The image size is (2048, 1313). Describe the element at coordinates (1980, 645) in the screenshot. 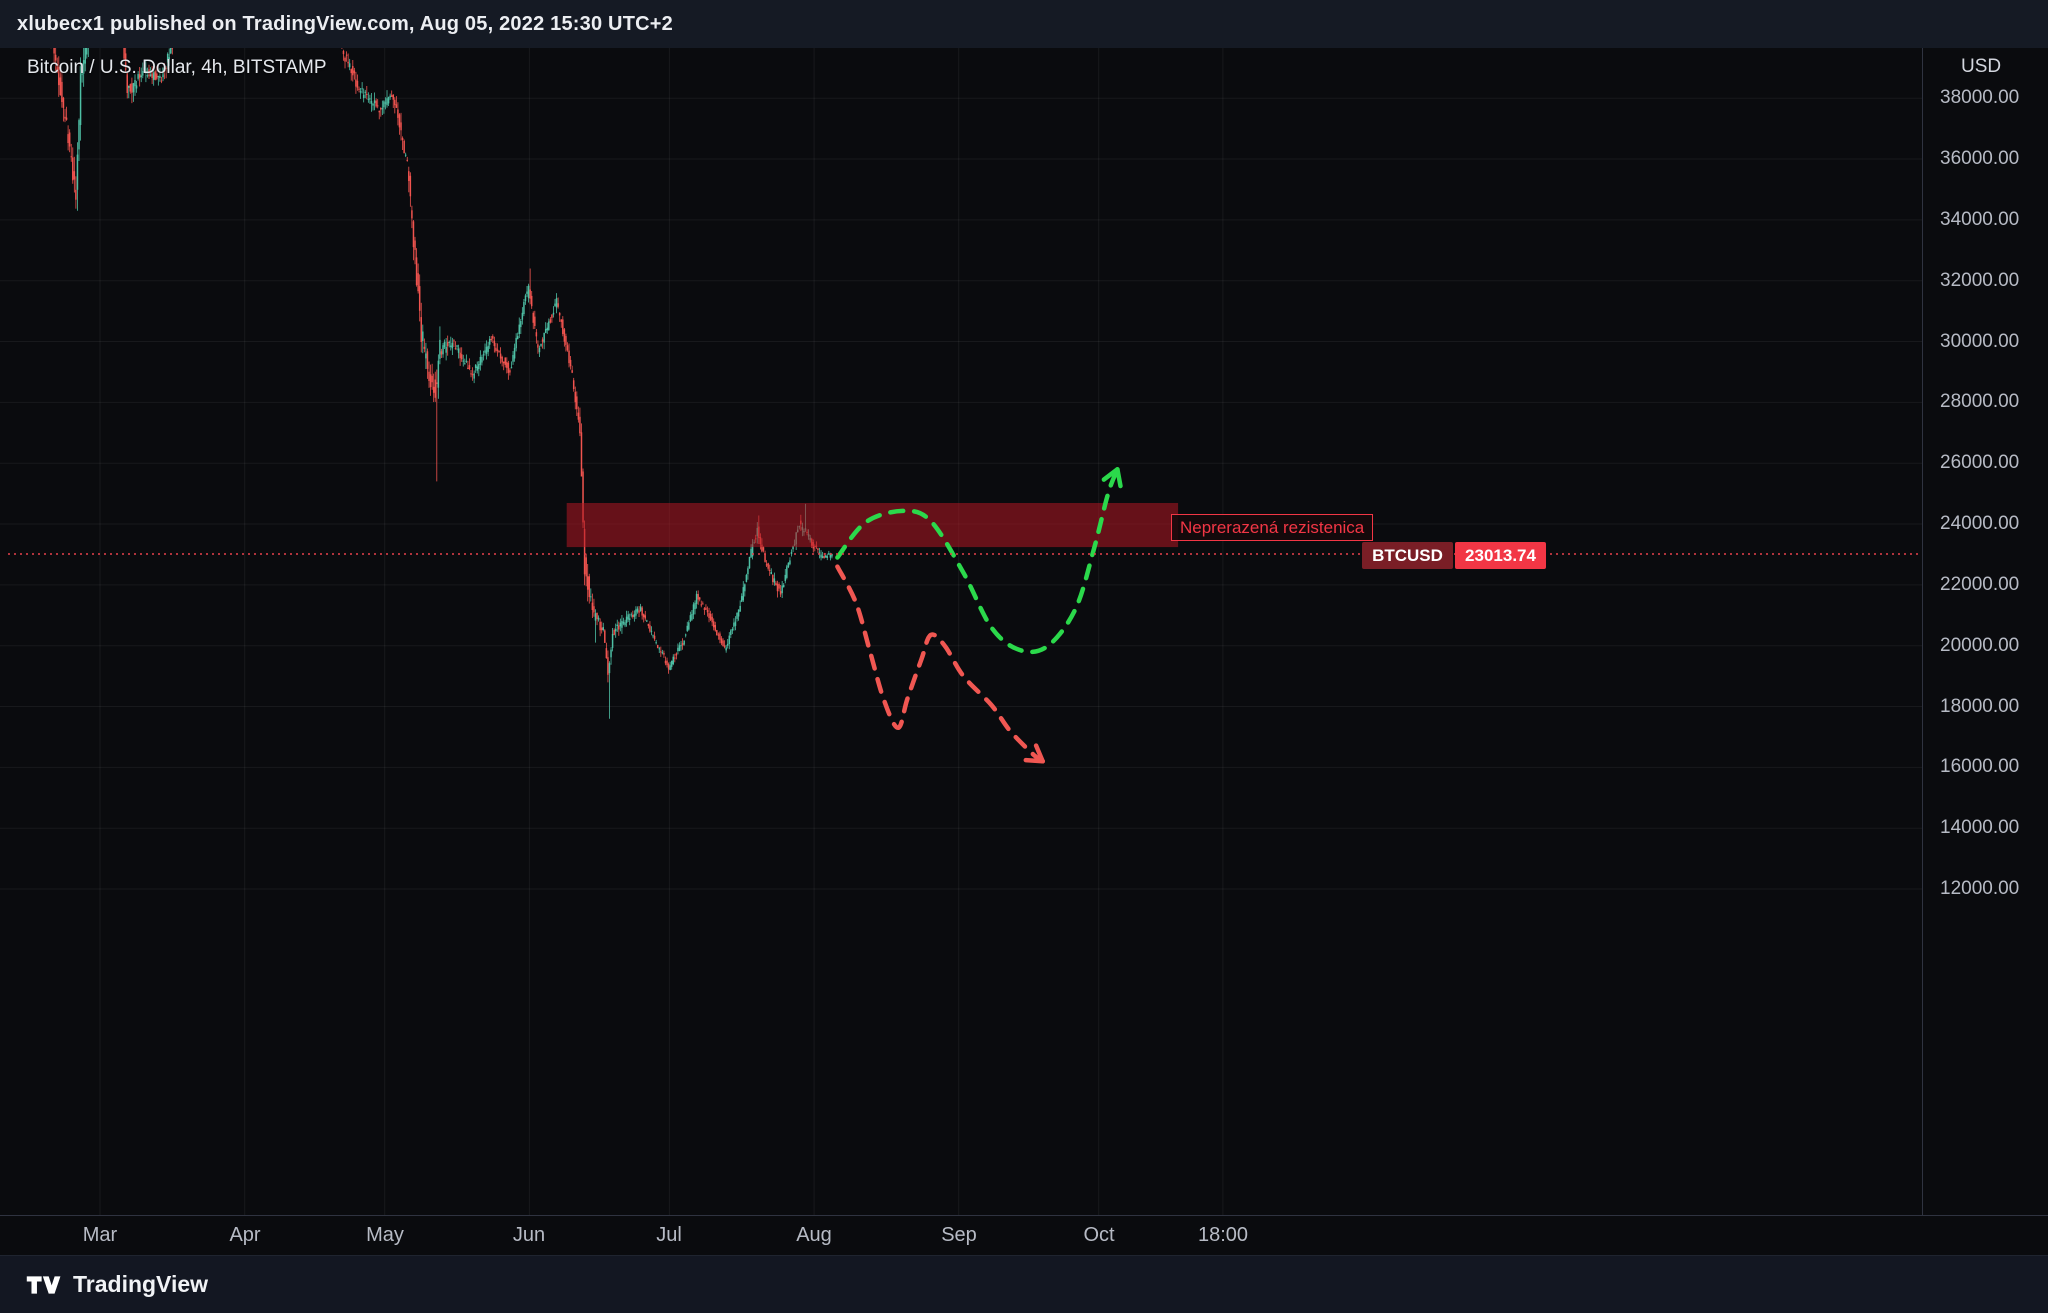

I see `price-tick-label: 20000.00` at that location.